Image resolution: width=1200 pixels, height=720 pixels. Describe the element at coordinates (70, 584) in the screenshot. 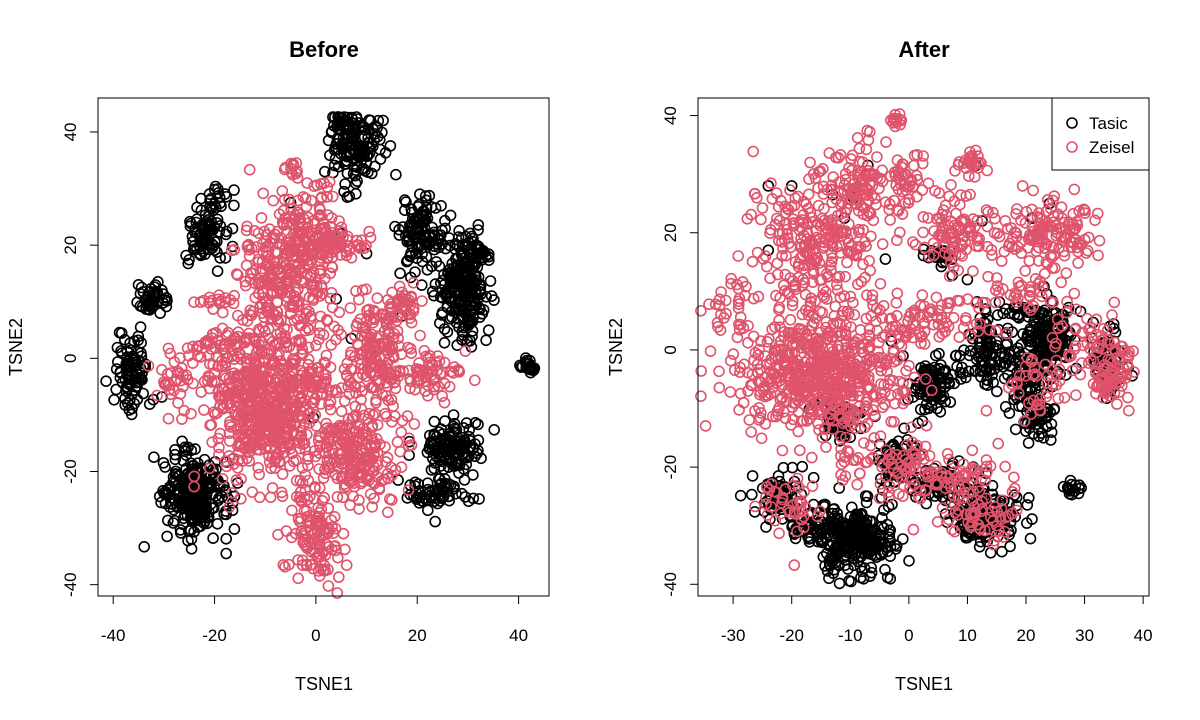

I see `y-tick-label: -40` at that location.